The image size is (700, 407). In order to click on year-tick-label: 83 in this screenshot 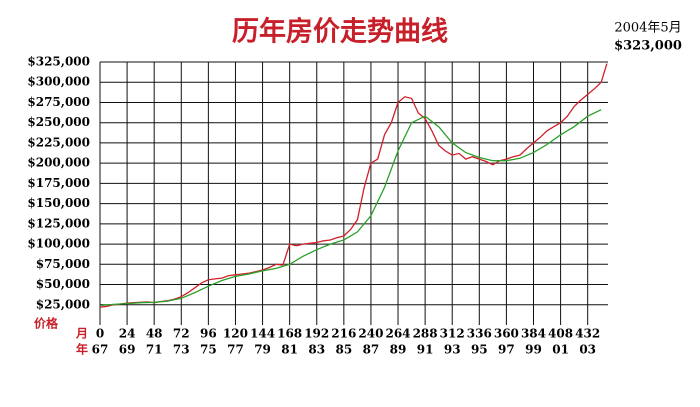, I will do `click(316, 350)`.